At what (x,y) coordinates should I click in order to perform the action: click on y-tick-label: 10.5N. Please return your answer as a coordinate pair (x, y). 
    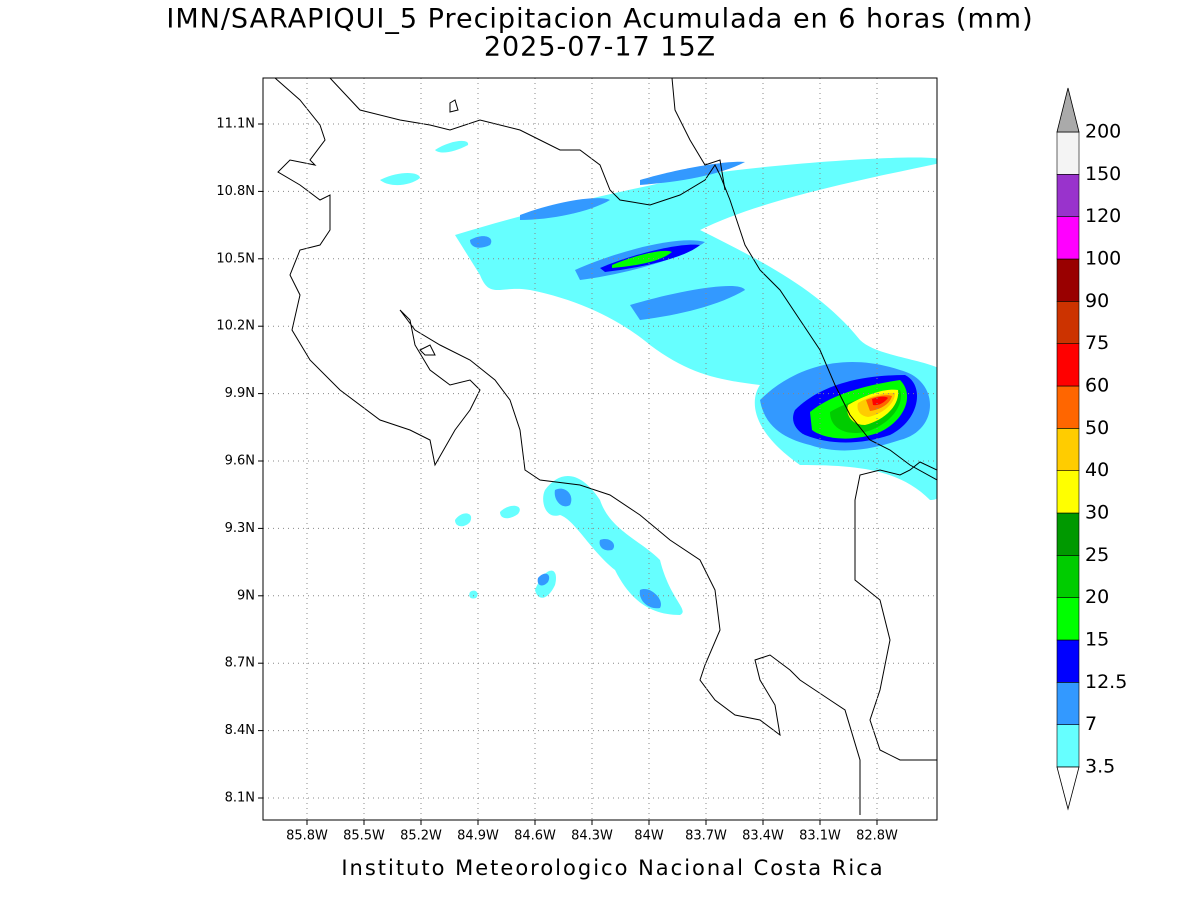
    Looking at the image, I should click on (235, 258).